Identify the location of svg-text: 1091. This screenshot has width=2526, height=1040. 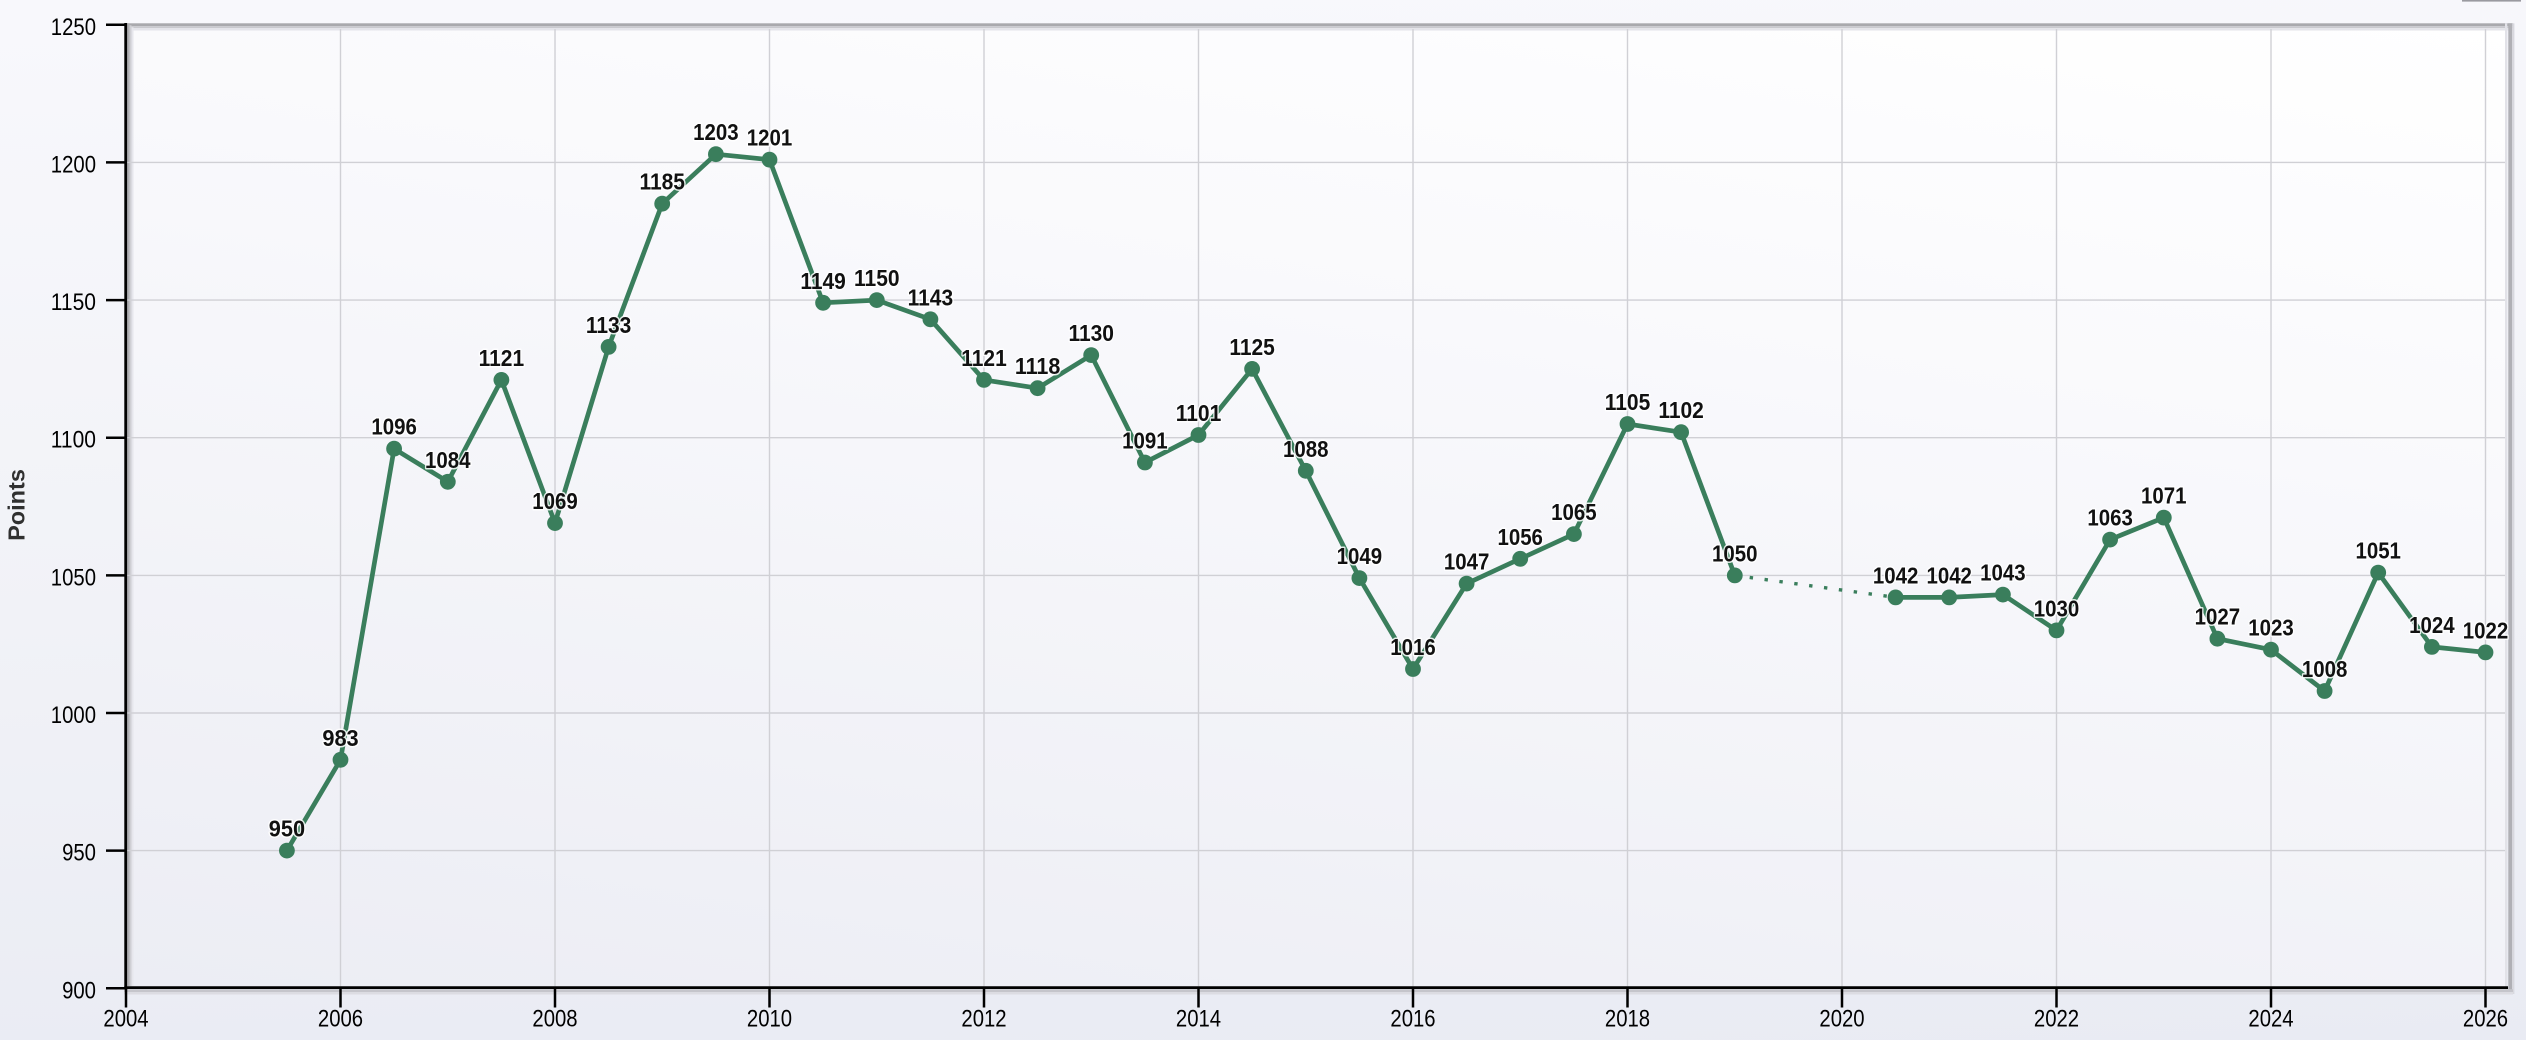
(1145, 441).